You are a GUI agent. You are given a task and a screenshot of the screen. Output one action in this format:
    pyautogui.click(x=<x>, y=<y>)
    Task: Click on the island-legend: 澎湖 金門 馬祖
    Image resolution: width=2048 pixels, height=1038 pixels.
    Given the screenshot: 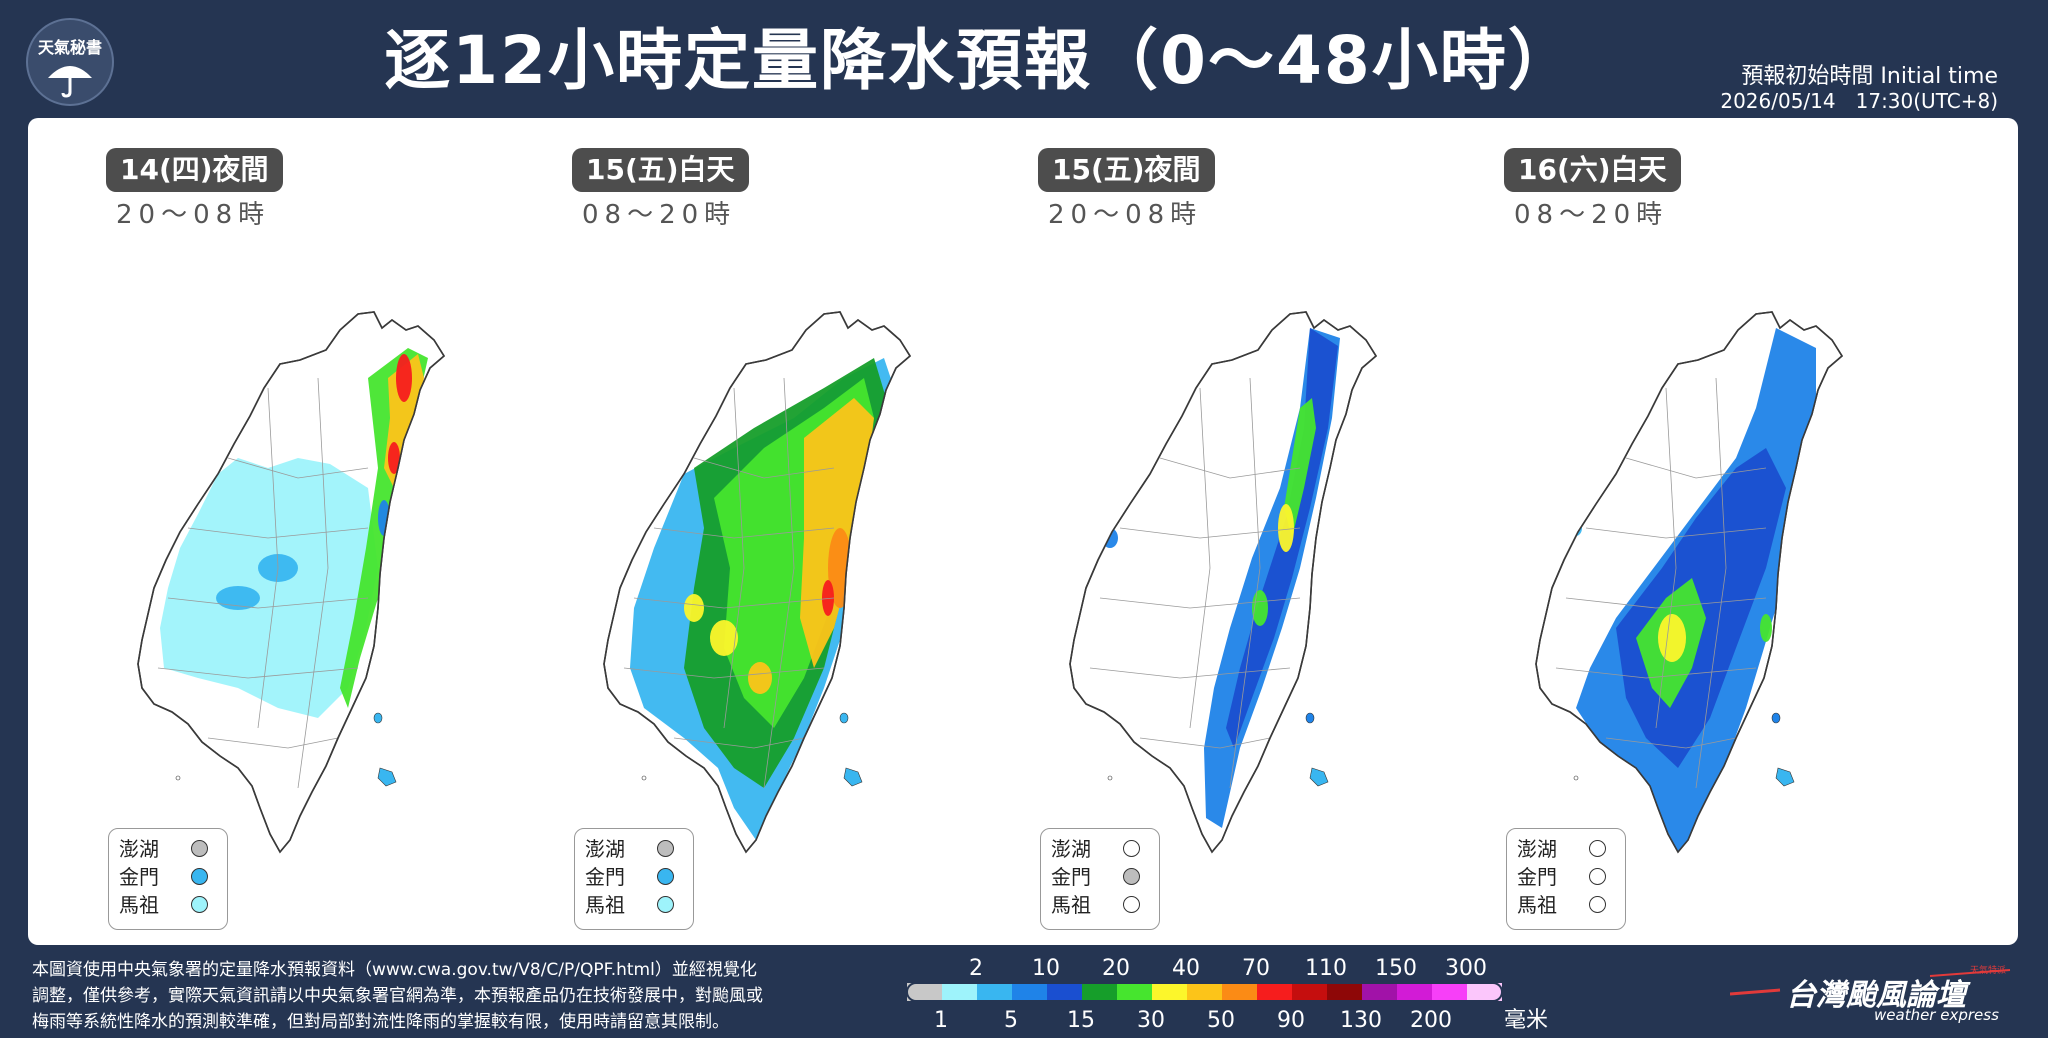 What is the action you would take?
    pyautogui.click(x=1566, y=879)
    